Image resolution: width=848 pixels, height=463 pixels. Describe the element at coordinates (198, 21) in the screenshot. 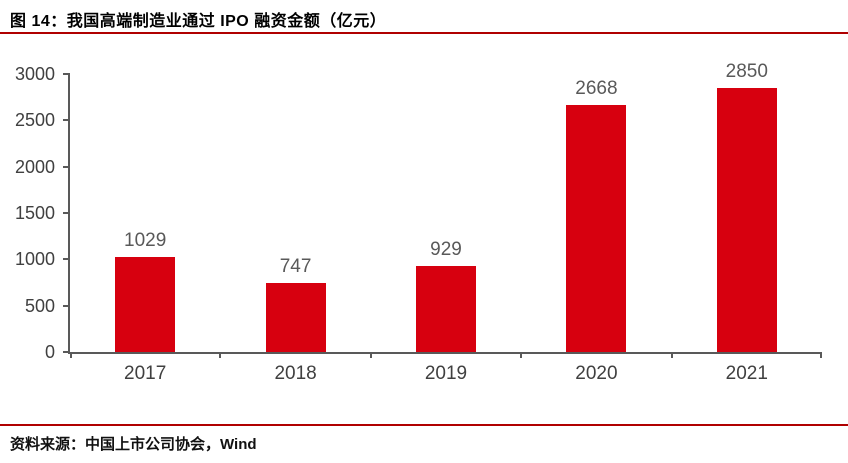

I see `figure-title: 图 14：我国高端制造业通过 IPO 融资金额（亿元）` at that location.